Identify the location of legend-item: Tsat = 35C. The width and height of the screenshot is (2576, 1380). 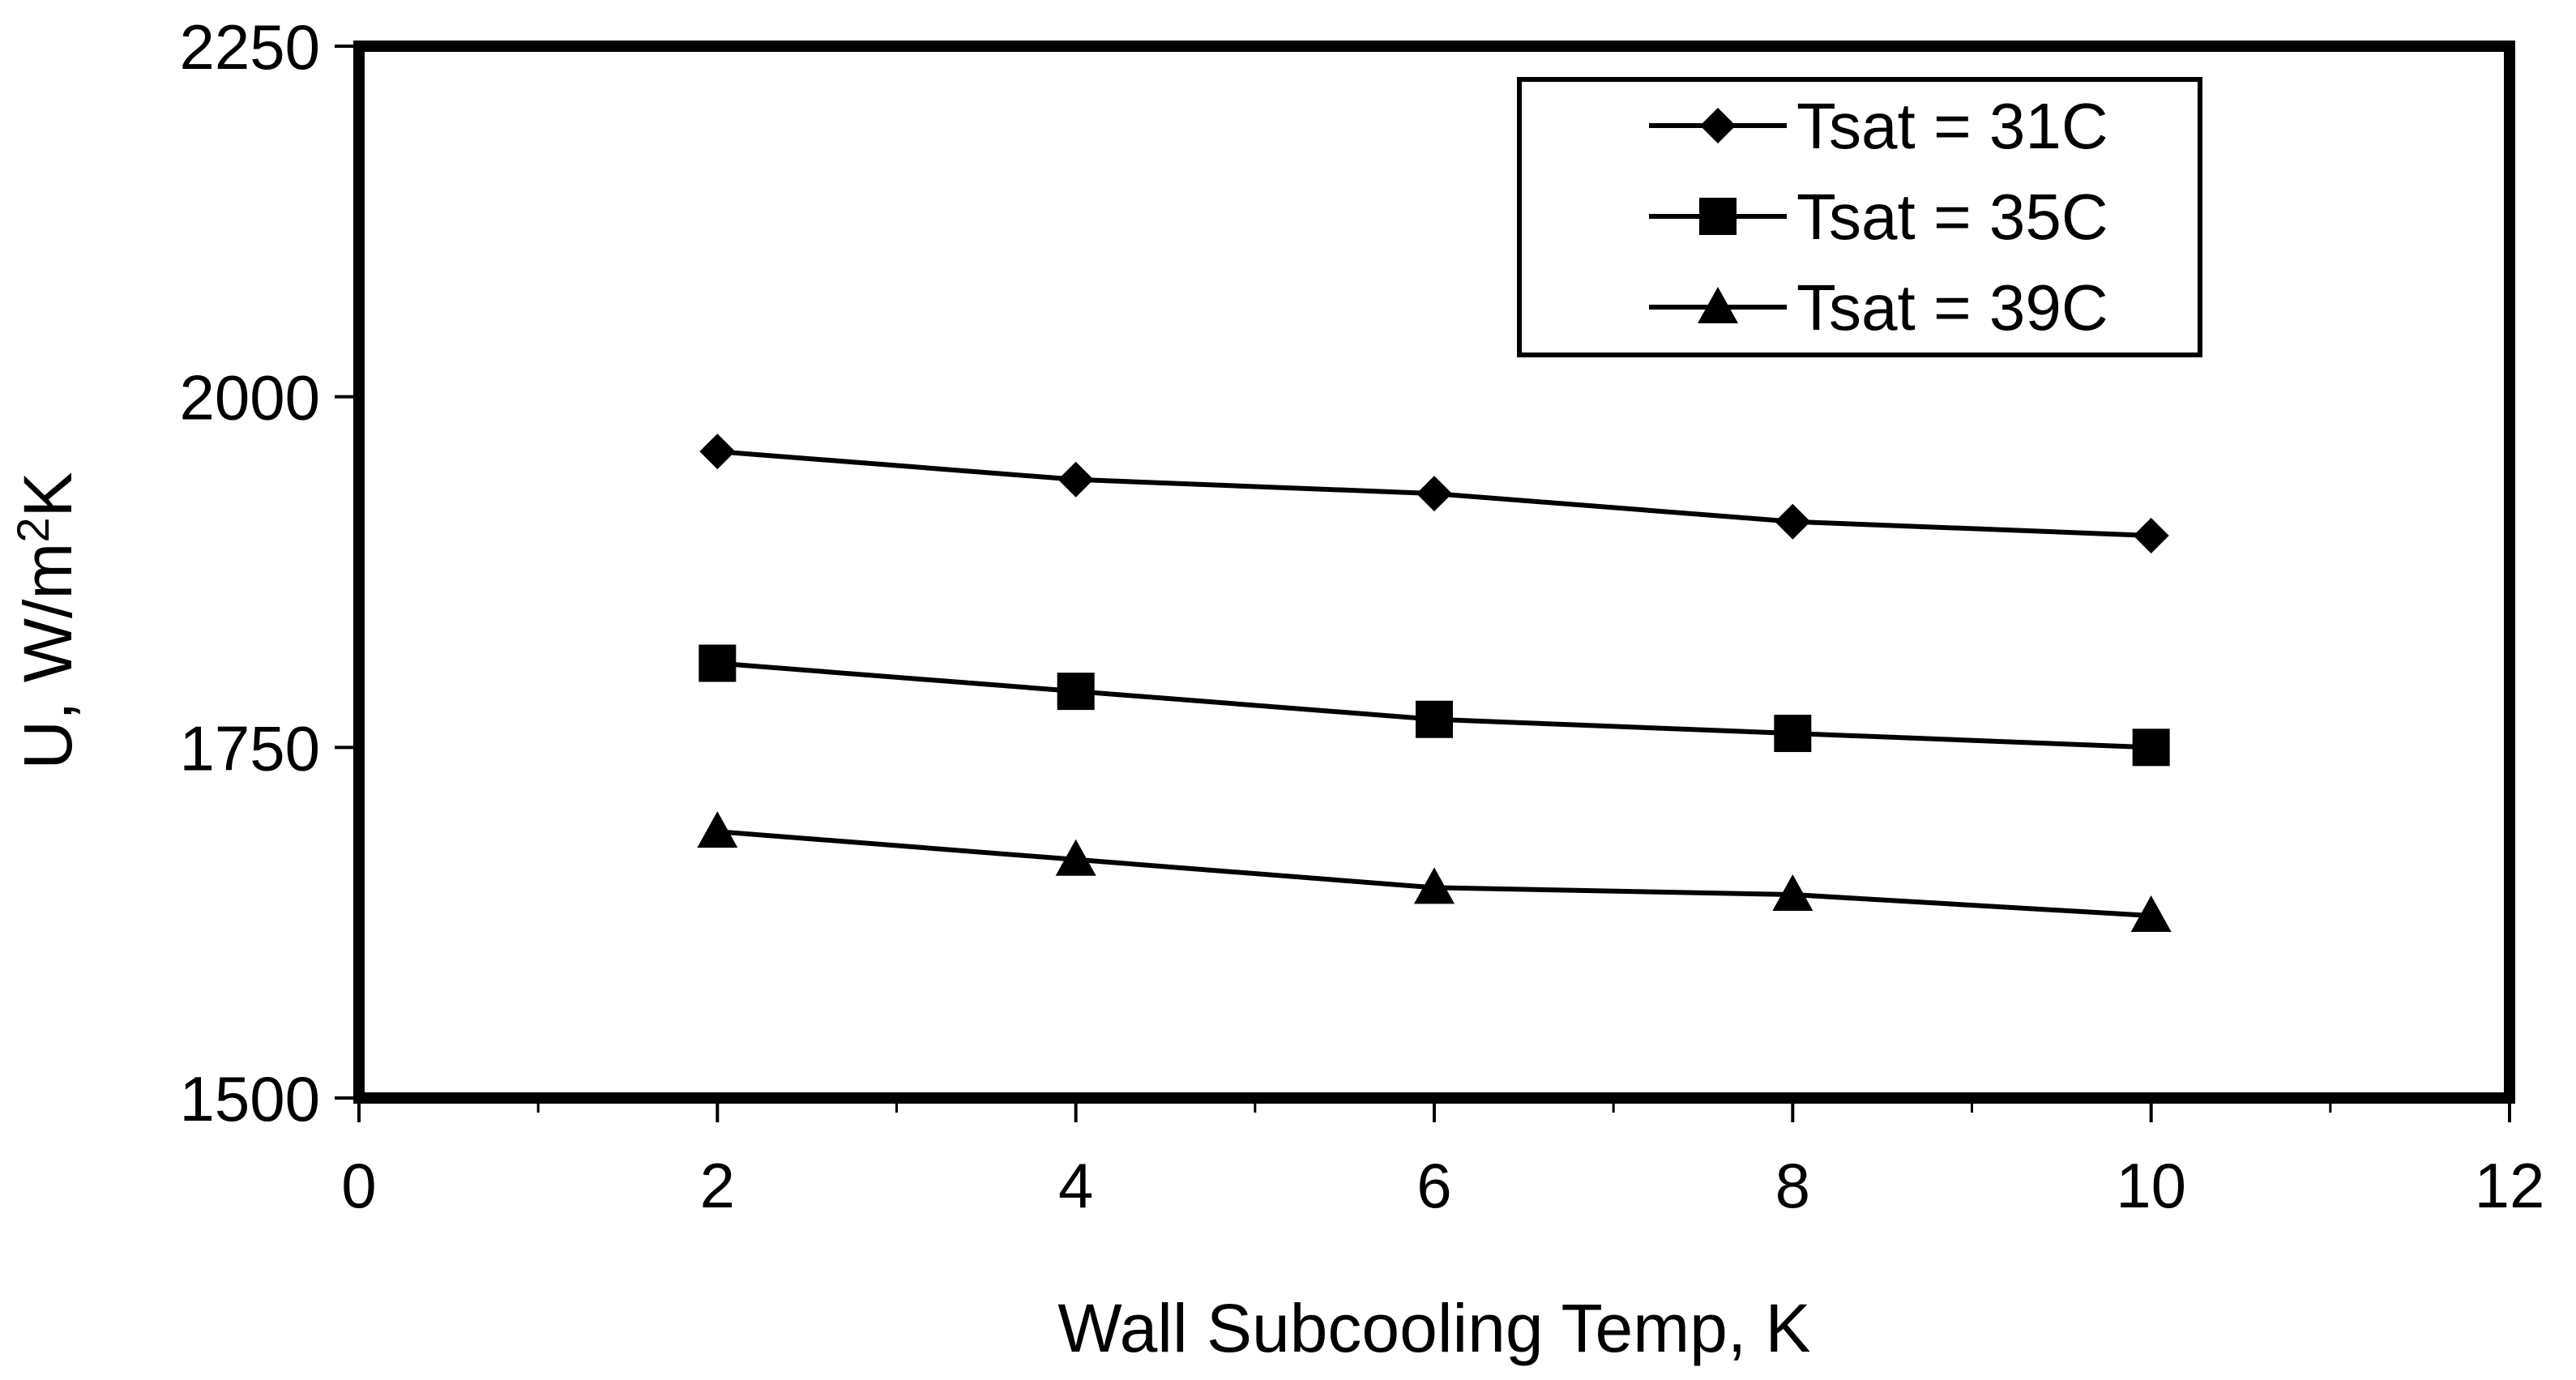
(1878, 217).